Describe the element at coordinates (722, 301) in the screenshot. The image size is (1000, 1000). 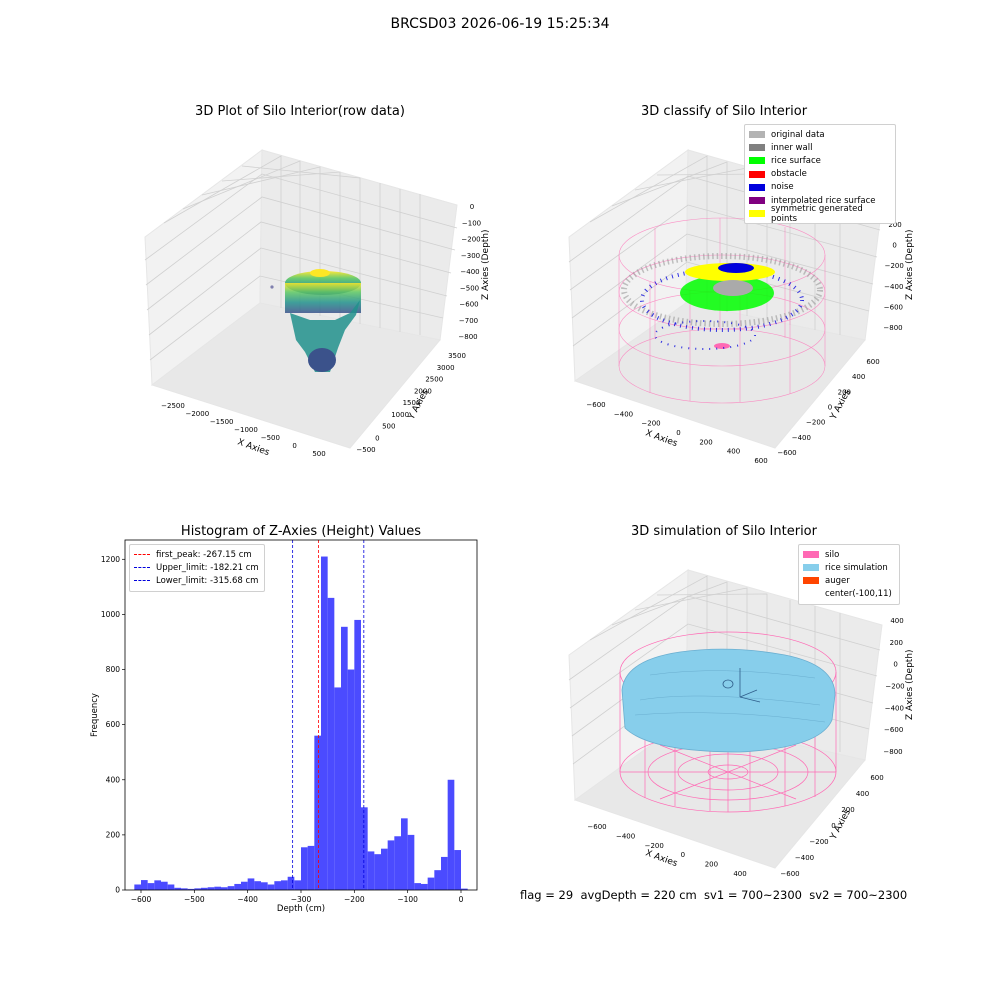
I see `panel2-points` at that location.